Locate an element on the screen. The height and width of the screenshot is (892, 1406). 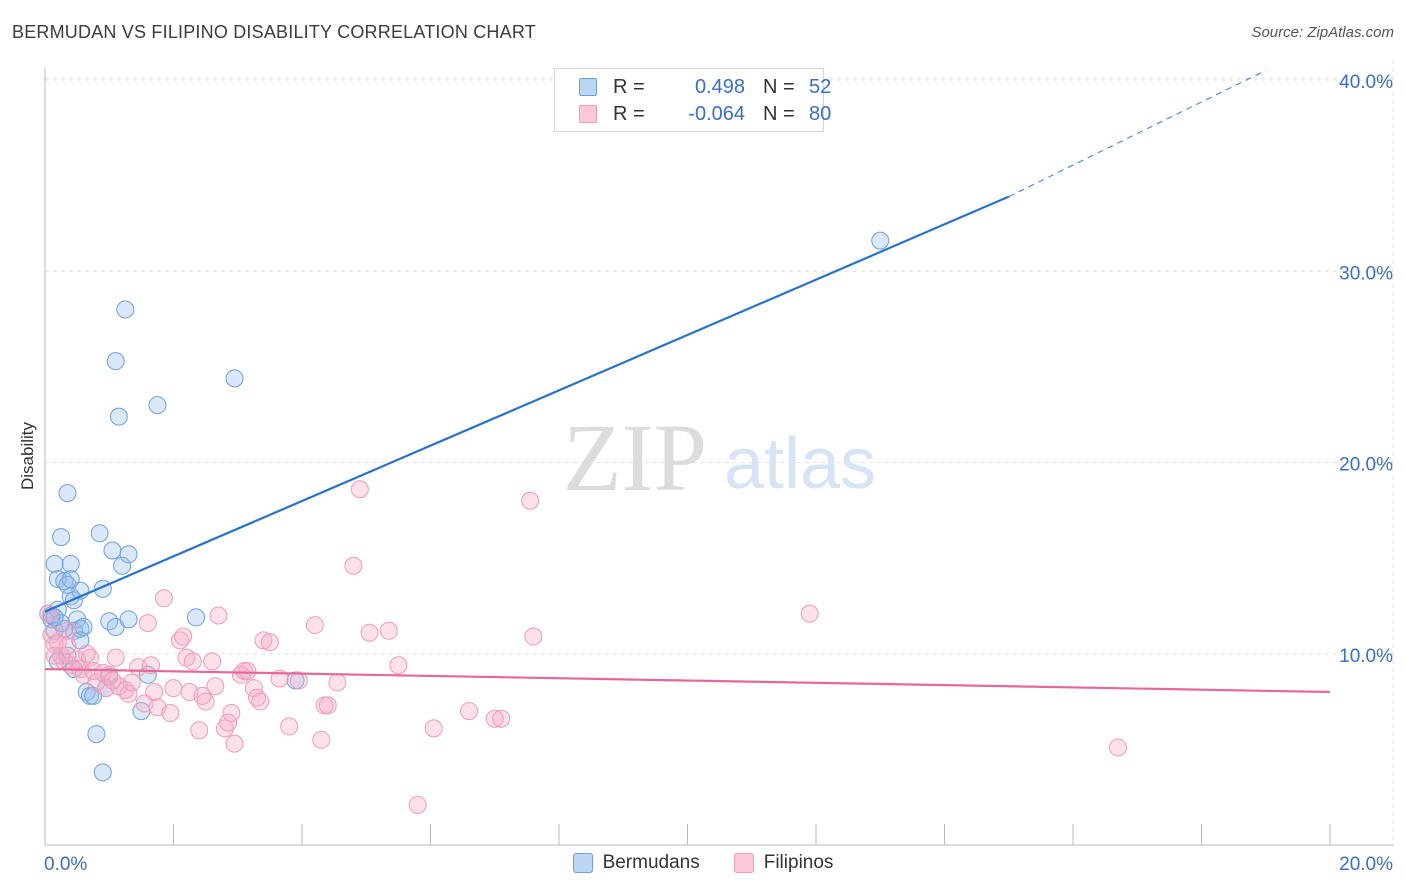
legend-r-value: -0.064 is located at coordinates (716, 113).